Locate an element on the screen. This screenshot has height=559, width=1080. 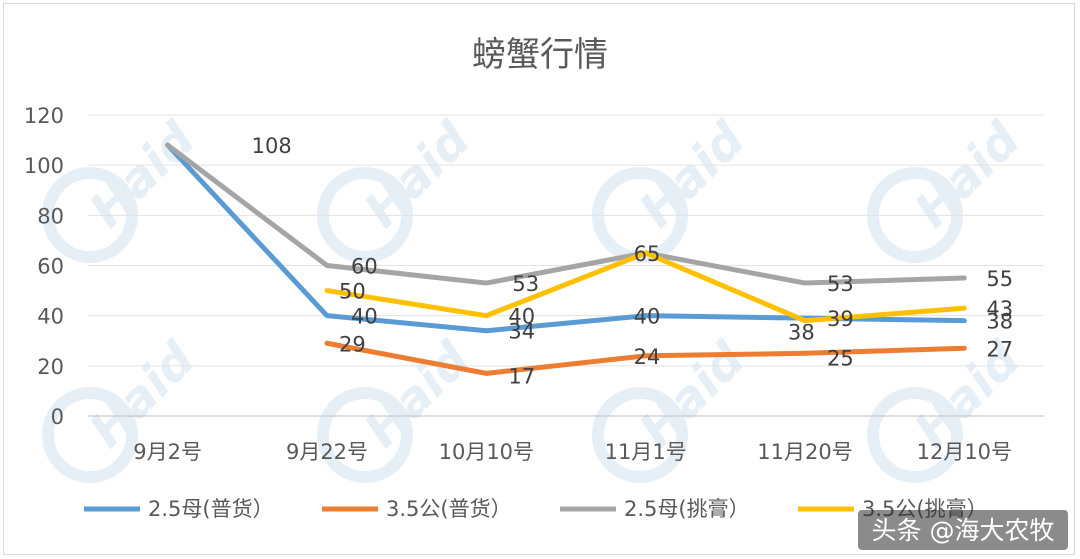
data-label: 65 is located at coordinates (647, 254).